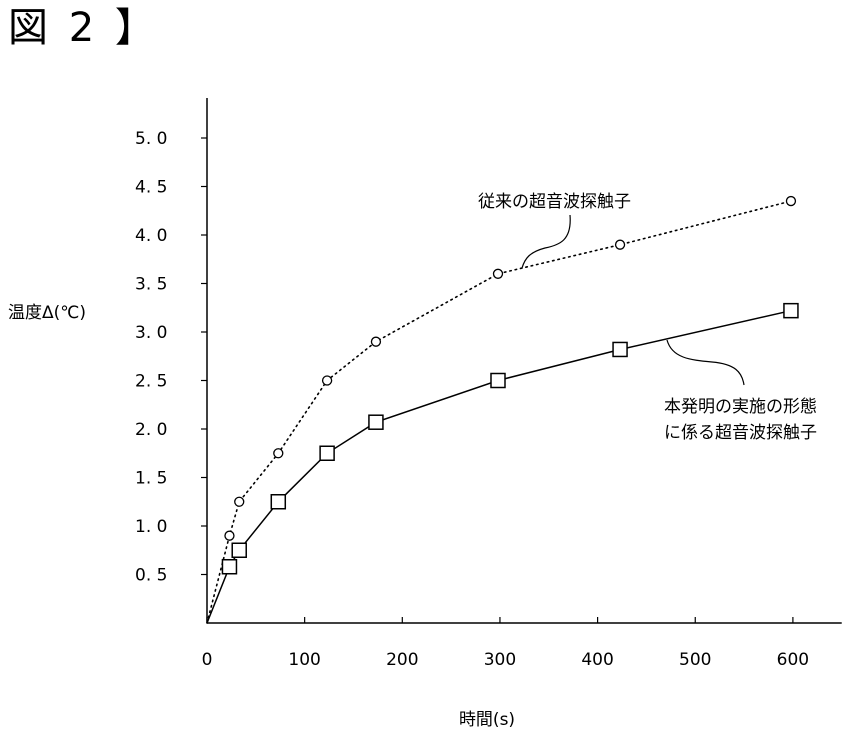 The width and height of the screenshot is (849, 742). What do you see at coordinates (171, 357) in the screenshot?
I see `y-ticks: 0. 5 1. 0 1. 5 2. 0 2. 5 3. 0 3. 5 4. 0 4. 5 5. 0` at bounding box center [171, 357].